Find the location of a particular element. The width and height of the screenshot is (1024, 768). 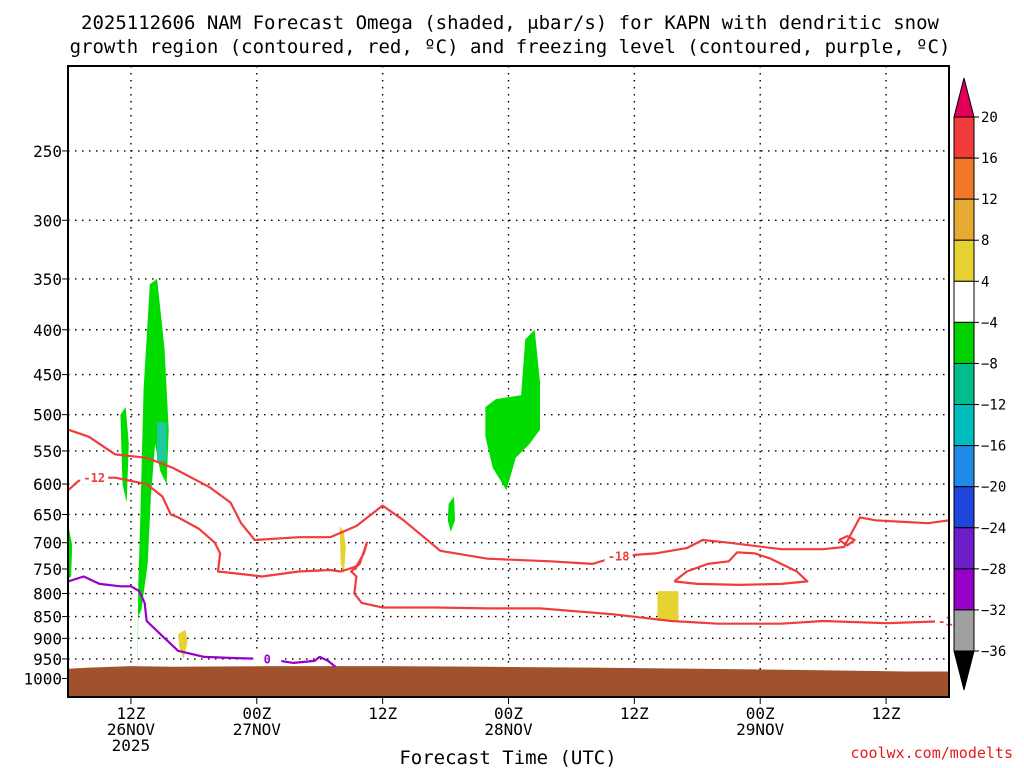

y-tick-label: 250 is located at coordinates (47, 151).